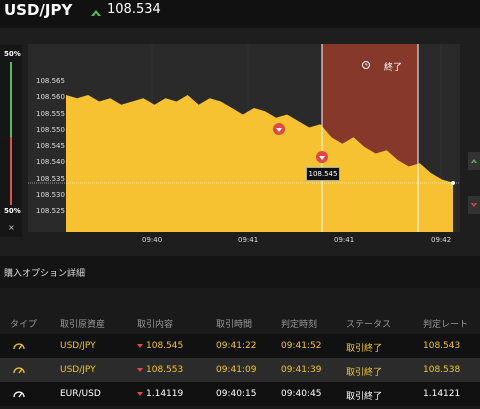 Image resolution: width=480 pixels, height=409 pixels. Describe the element at coordinates (453, 183) in the screenshot. I see `current-price-dot` at that location.